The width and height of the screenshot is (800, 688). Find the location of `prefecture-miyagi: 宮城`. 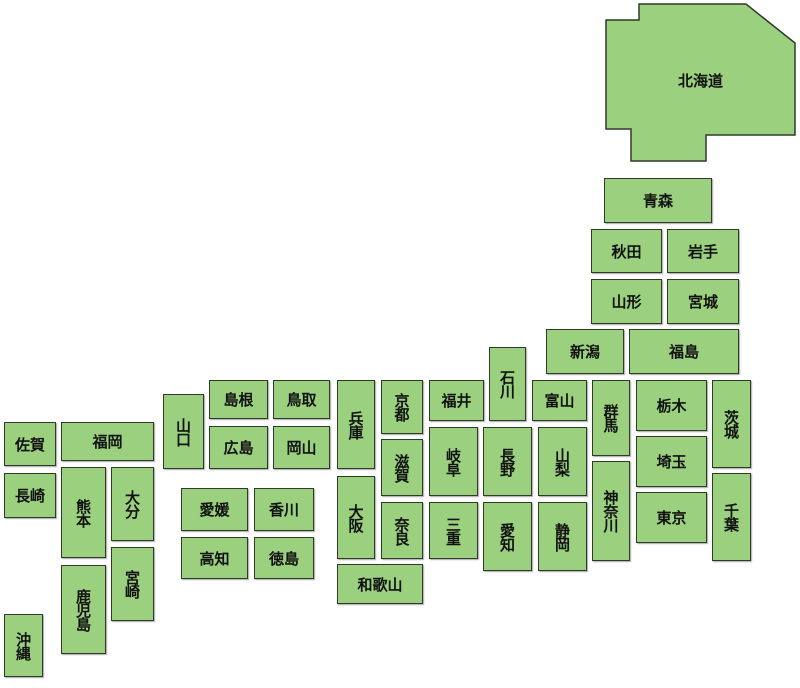

prefecture-miyagi: 宮城 is located at coordinates (703, 301).